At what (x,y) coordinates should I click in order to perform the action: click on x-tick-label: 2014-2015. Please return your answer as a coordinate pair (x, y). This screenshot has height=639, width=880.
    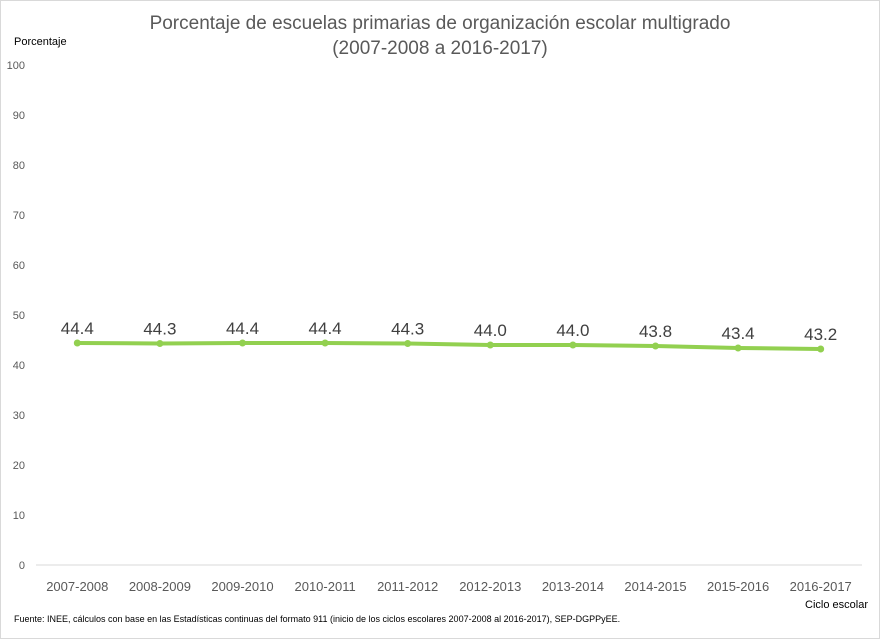
    Looking at the image, I should click on (655, 586).